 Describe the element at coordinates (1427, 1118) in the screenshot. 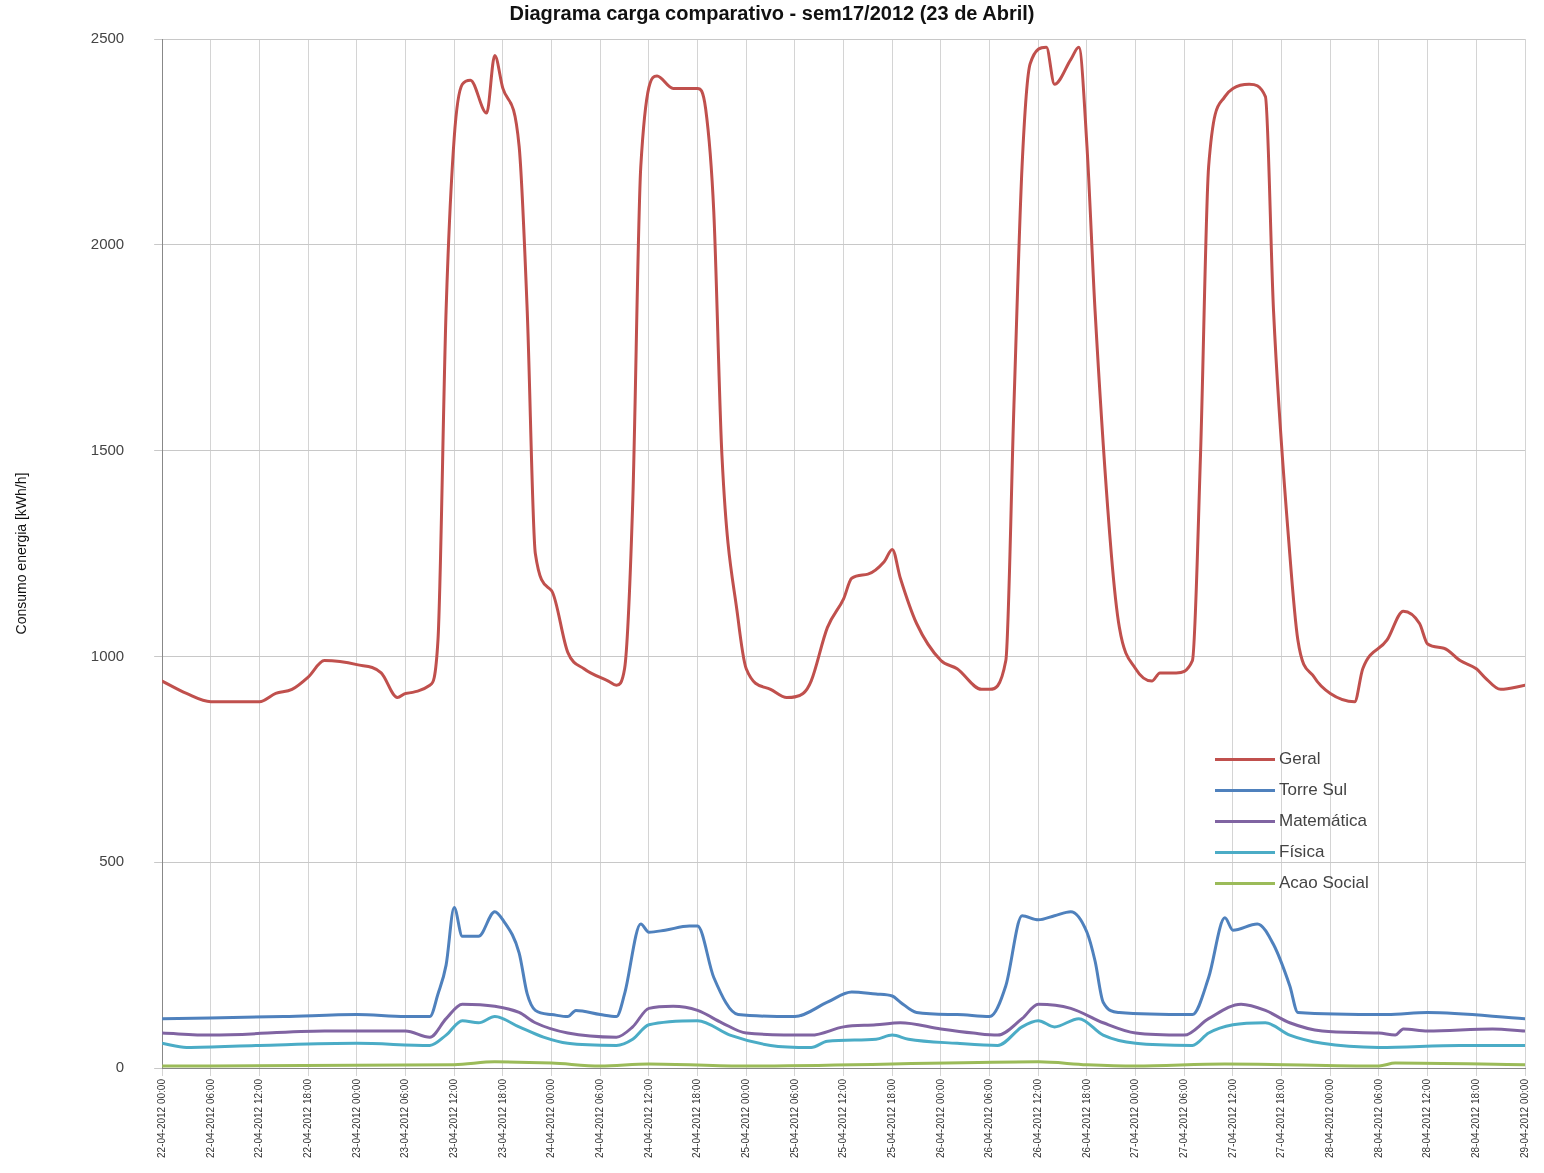

I see `x-tick-label: 28-04-2012 12:00` at that location.